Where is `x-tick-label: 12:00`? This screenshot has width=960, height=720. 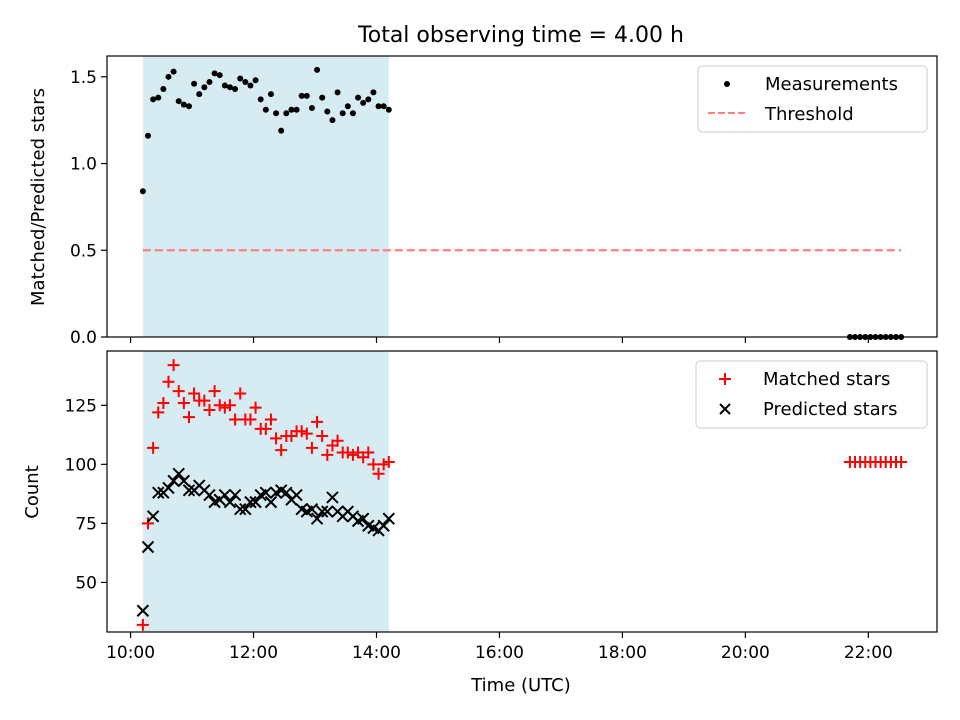
x-tick-label: 12:00 is located at coordinates (253, 653).